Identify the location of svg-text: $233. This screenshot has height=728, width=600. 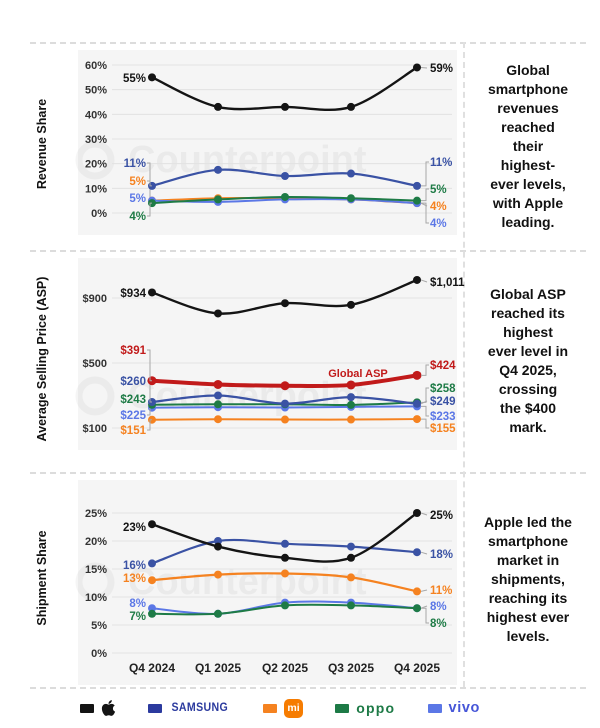
(443, 417).